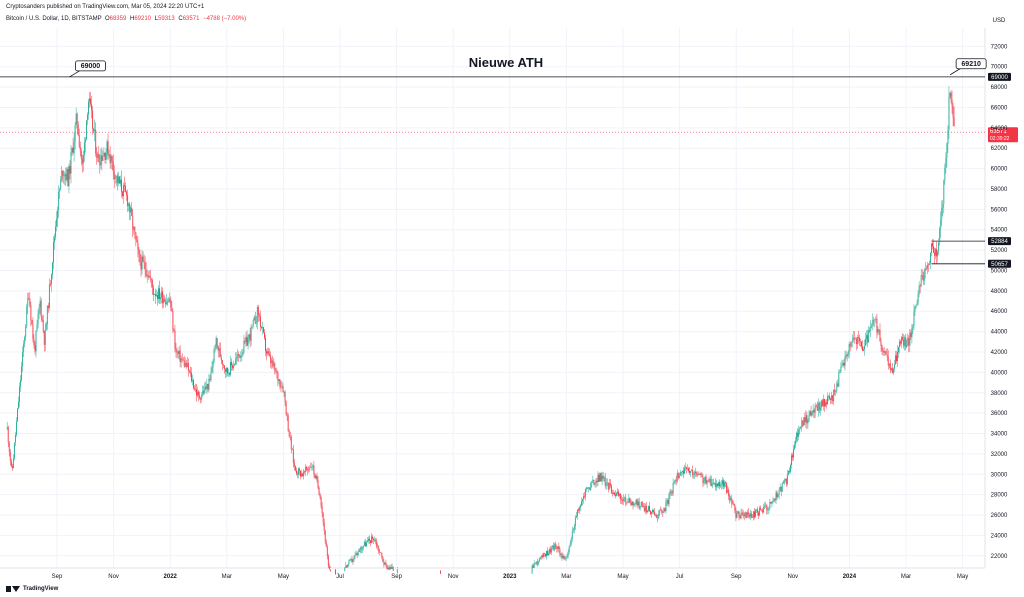  I want to click on currency-label: USD, so click(999, 21).